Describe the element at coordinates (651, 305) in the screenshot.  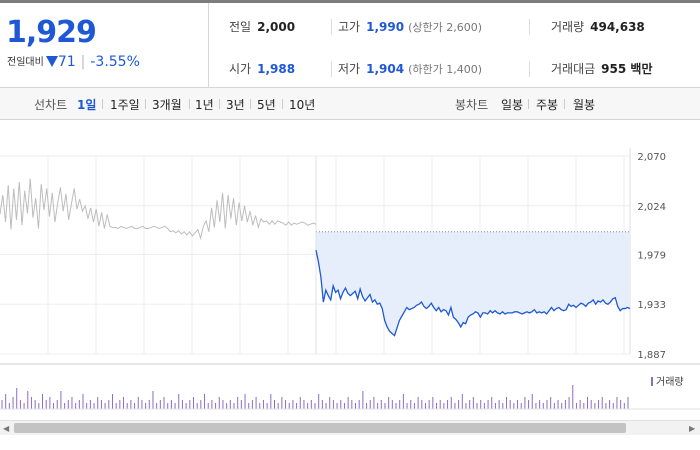
I see `y-tick-label: 1,933` at that location.